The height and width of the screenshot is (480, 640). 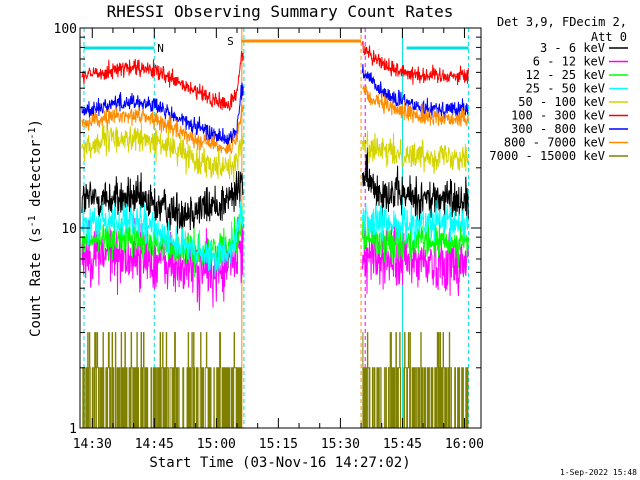 What do you see at coordinates (65, 29) in the screenshot?
I see `y-tick-label: 100` at bounding box center [65, 29].